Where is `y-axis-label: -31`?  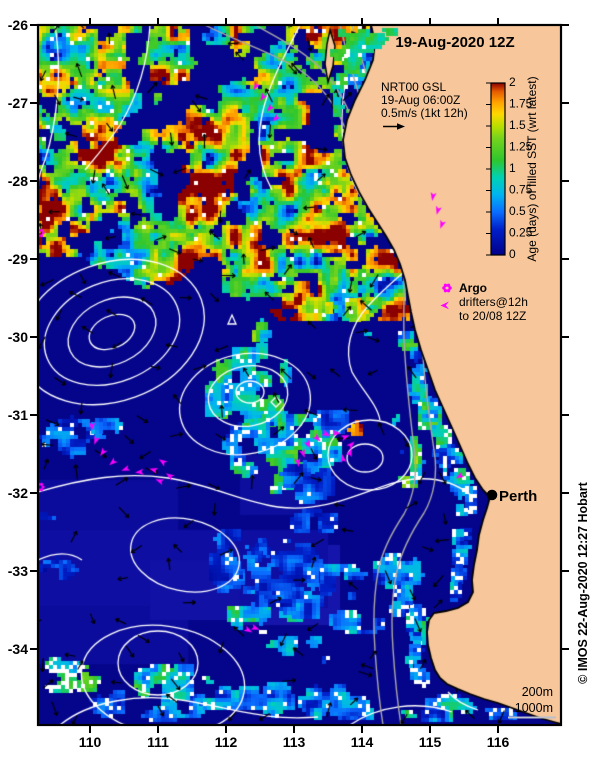 y-axis-label: -31 is located at coordinates (18, 415).